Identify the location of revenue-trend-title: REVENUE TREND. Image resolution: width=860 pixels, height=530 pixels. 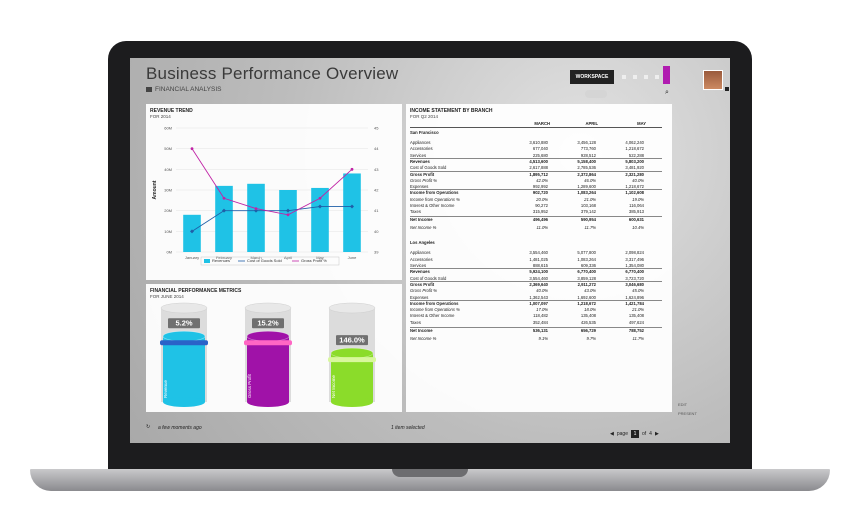
(171, 111).